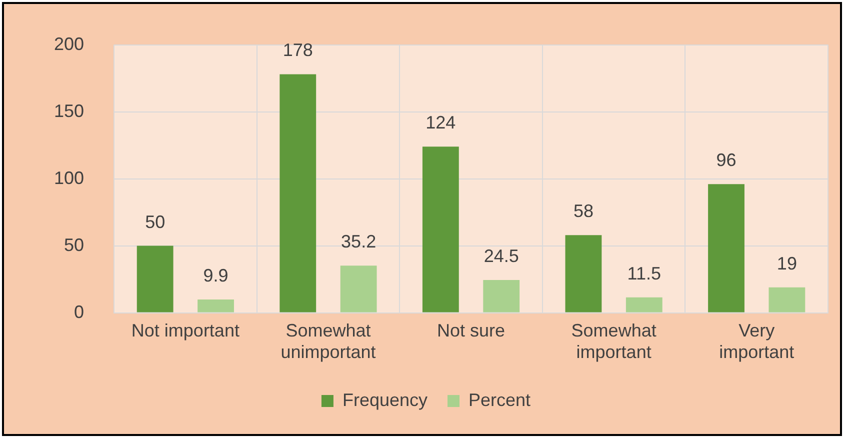 This screenshot has height=438, width=844. What do you see at coordinates (786, 263) in the screenshot?
I see `data-label: 19` at bounding box center [786, 263].